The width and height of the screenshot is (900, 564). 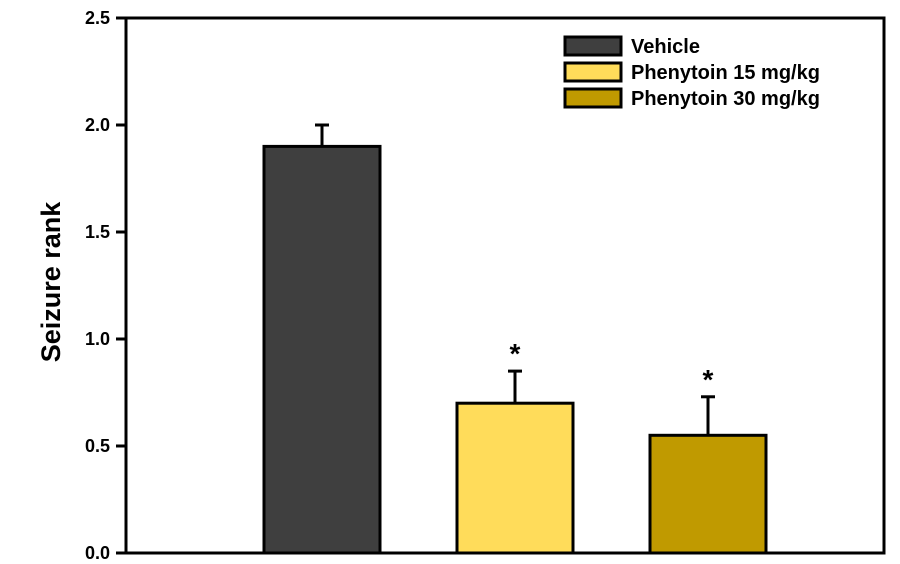 What do you see at coordinates (665, 47) in the screenshot?
I see `legend-label: Vehicle` at bounding box center [665, 47].